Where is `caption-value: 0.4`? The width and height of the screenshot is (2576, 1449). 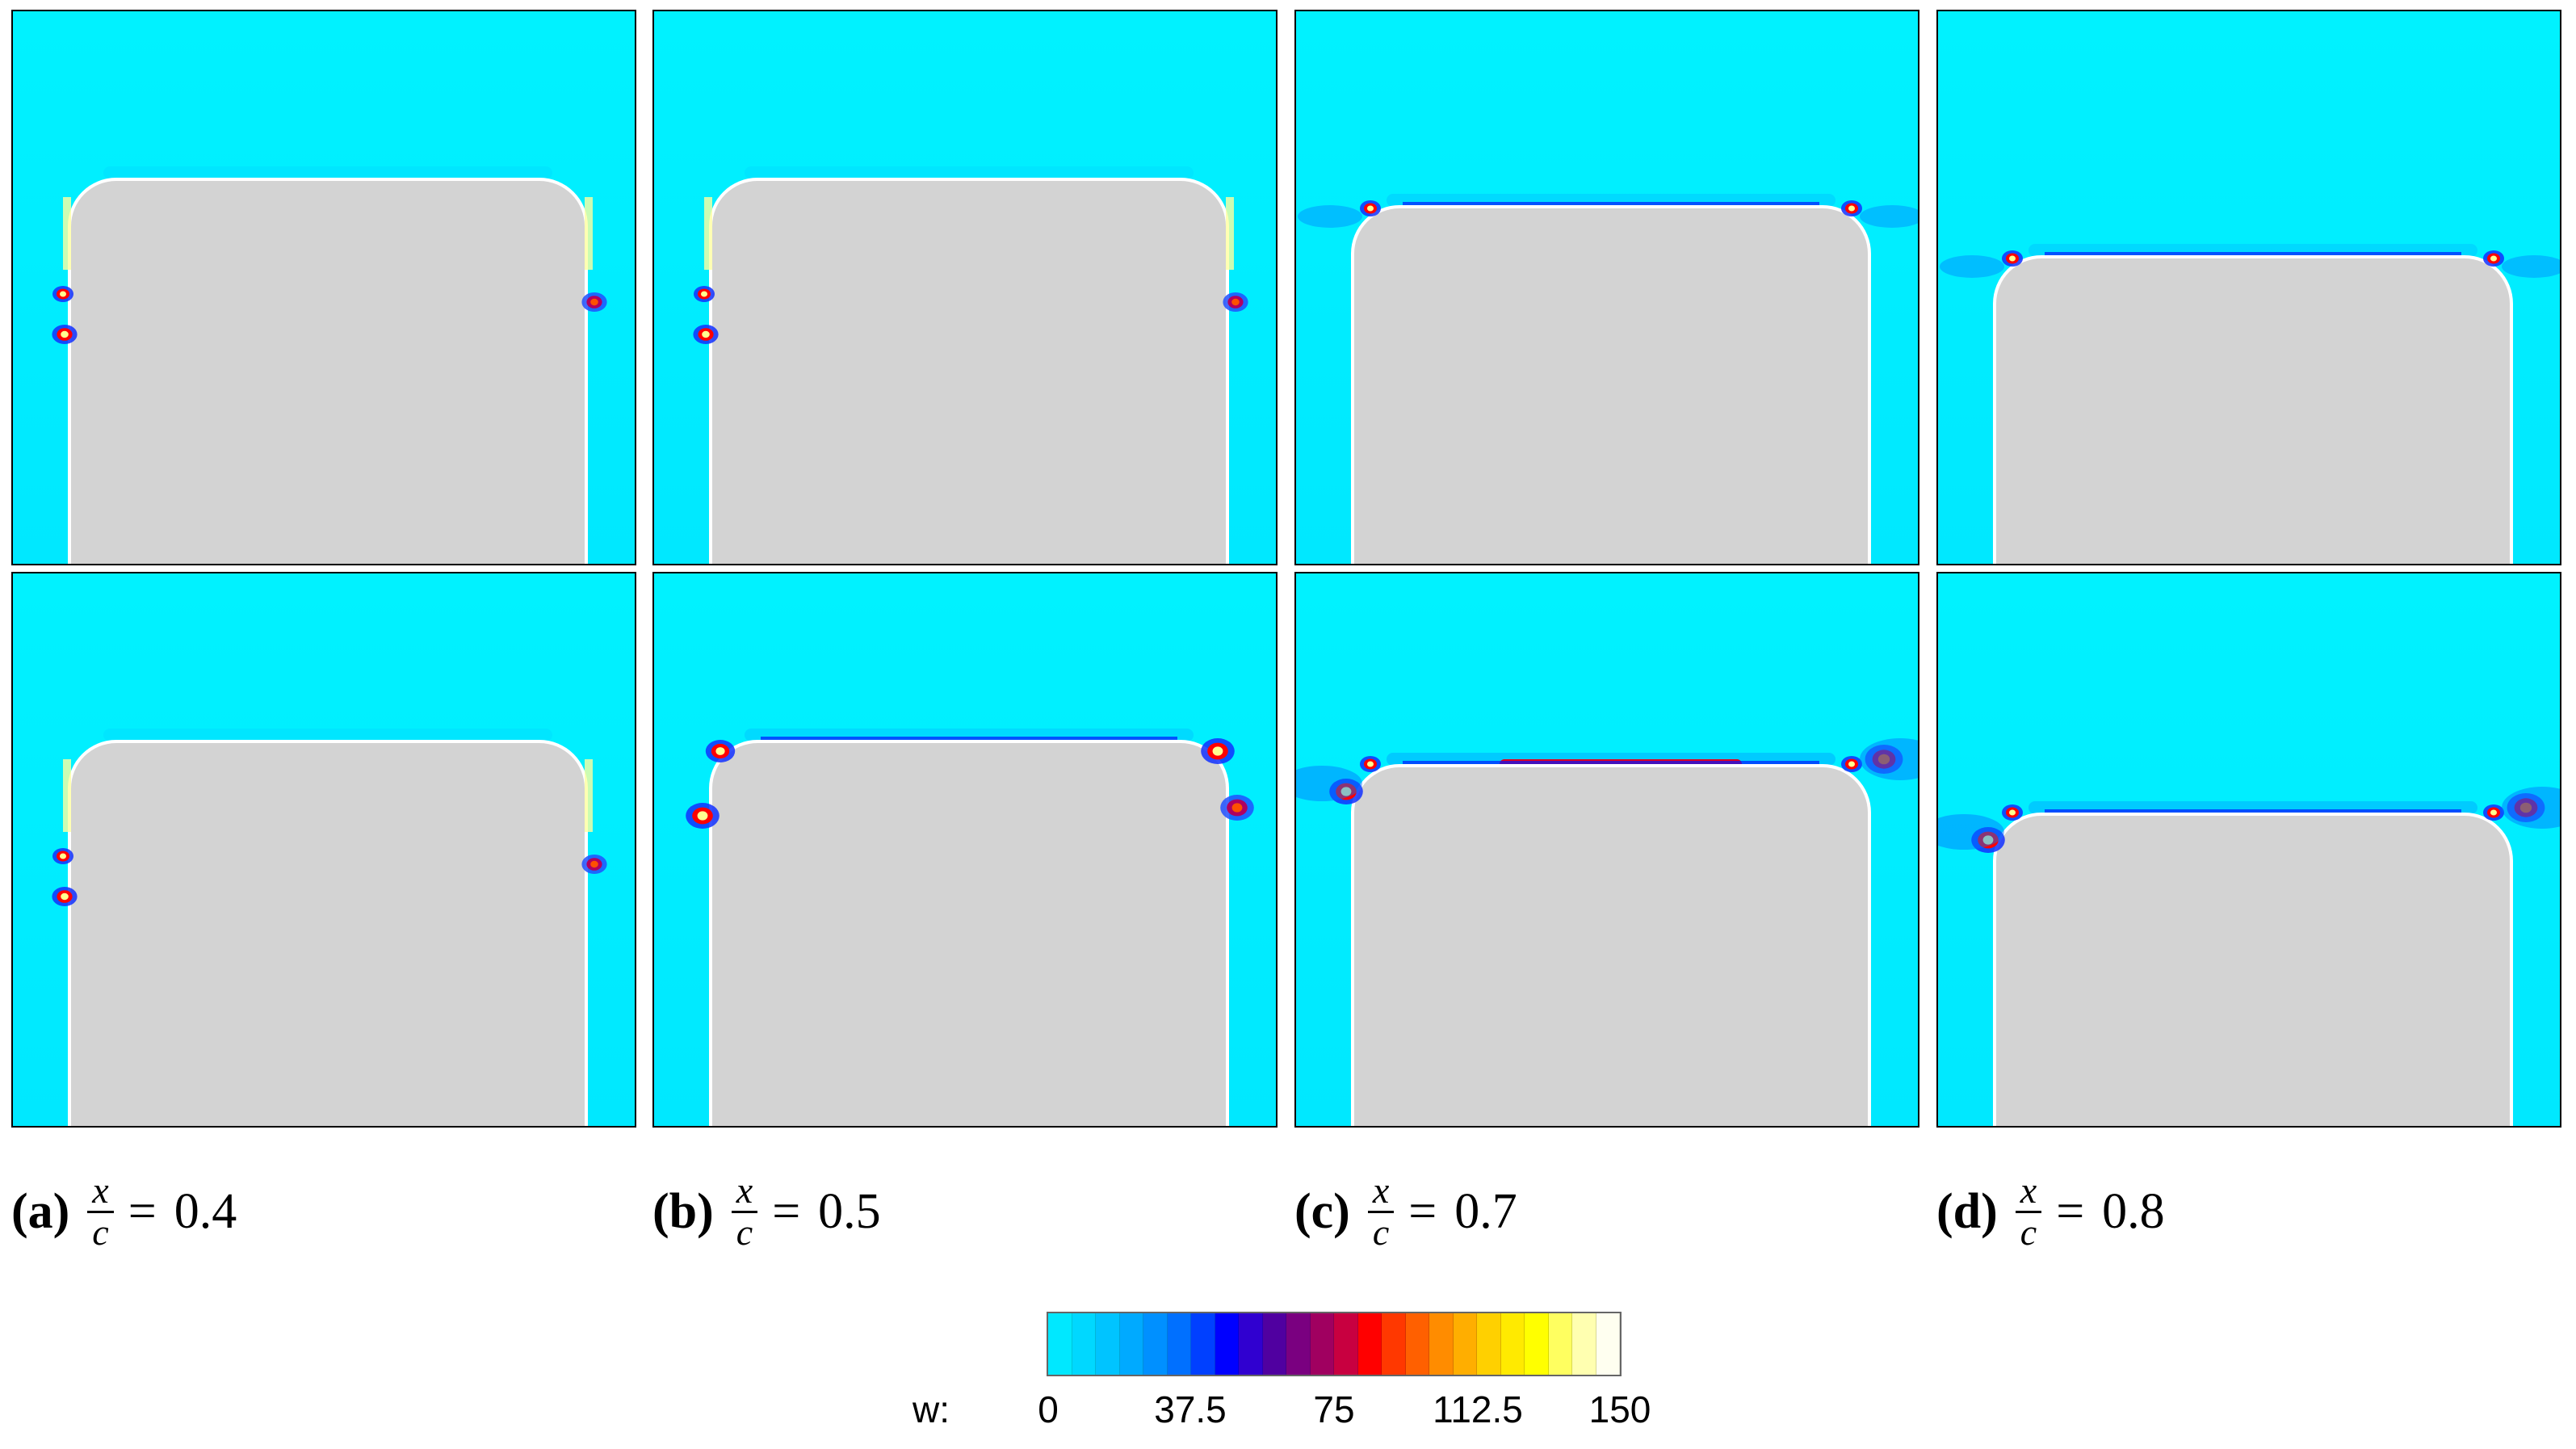
caption-value: 0.4 is located at coordinates (205, 1211).